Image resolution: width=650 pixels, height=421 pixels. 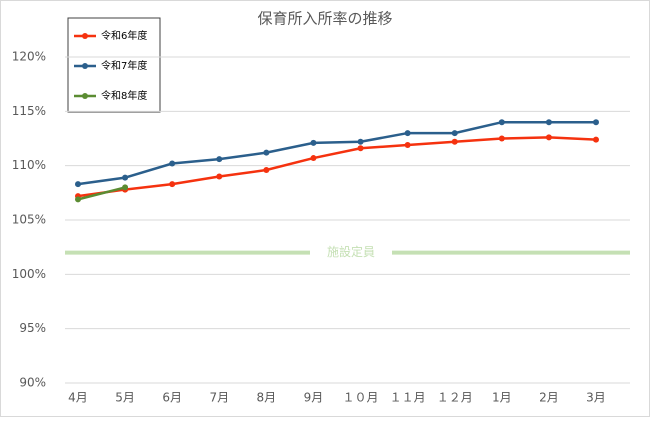 I want to click on y-tick-label: 105%, so click(x=29, y=220).